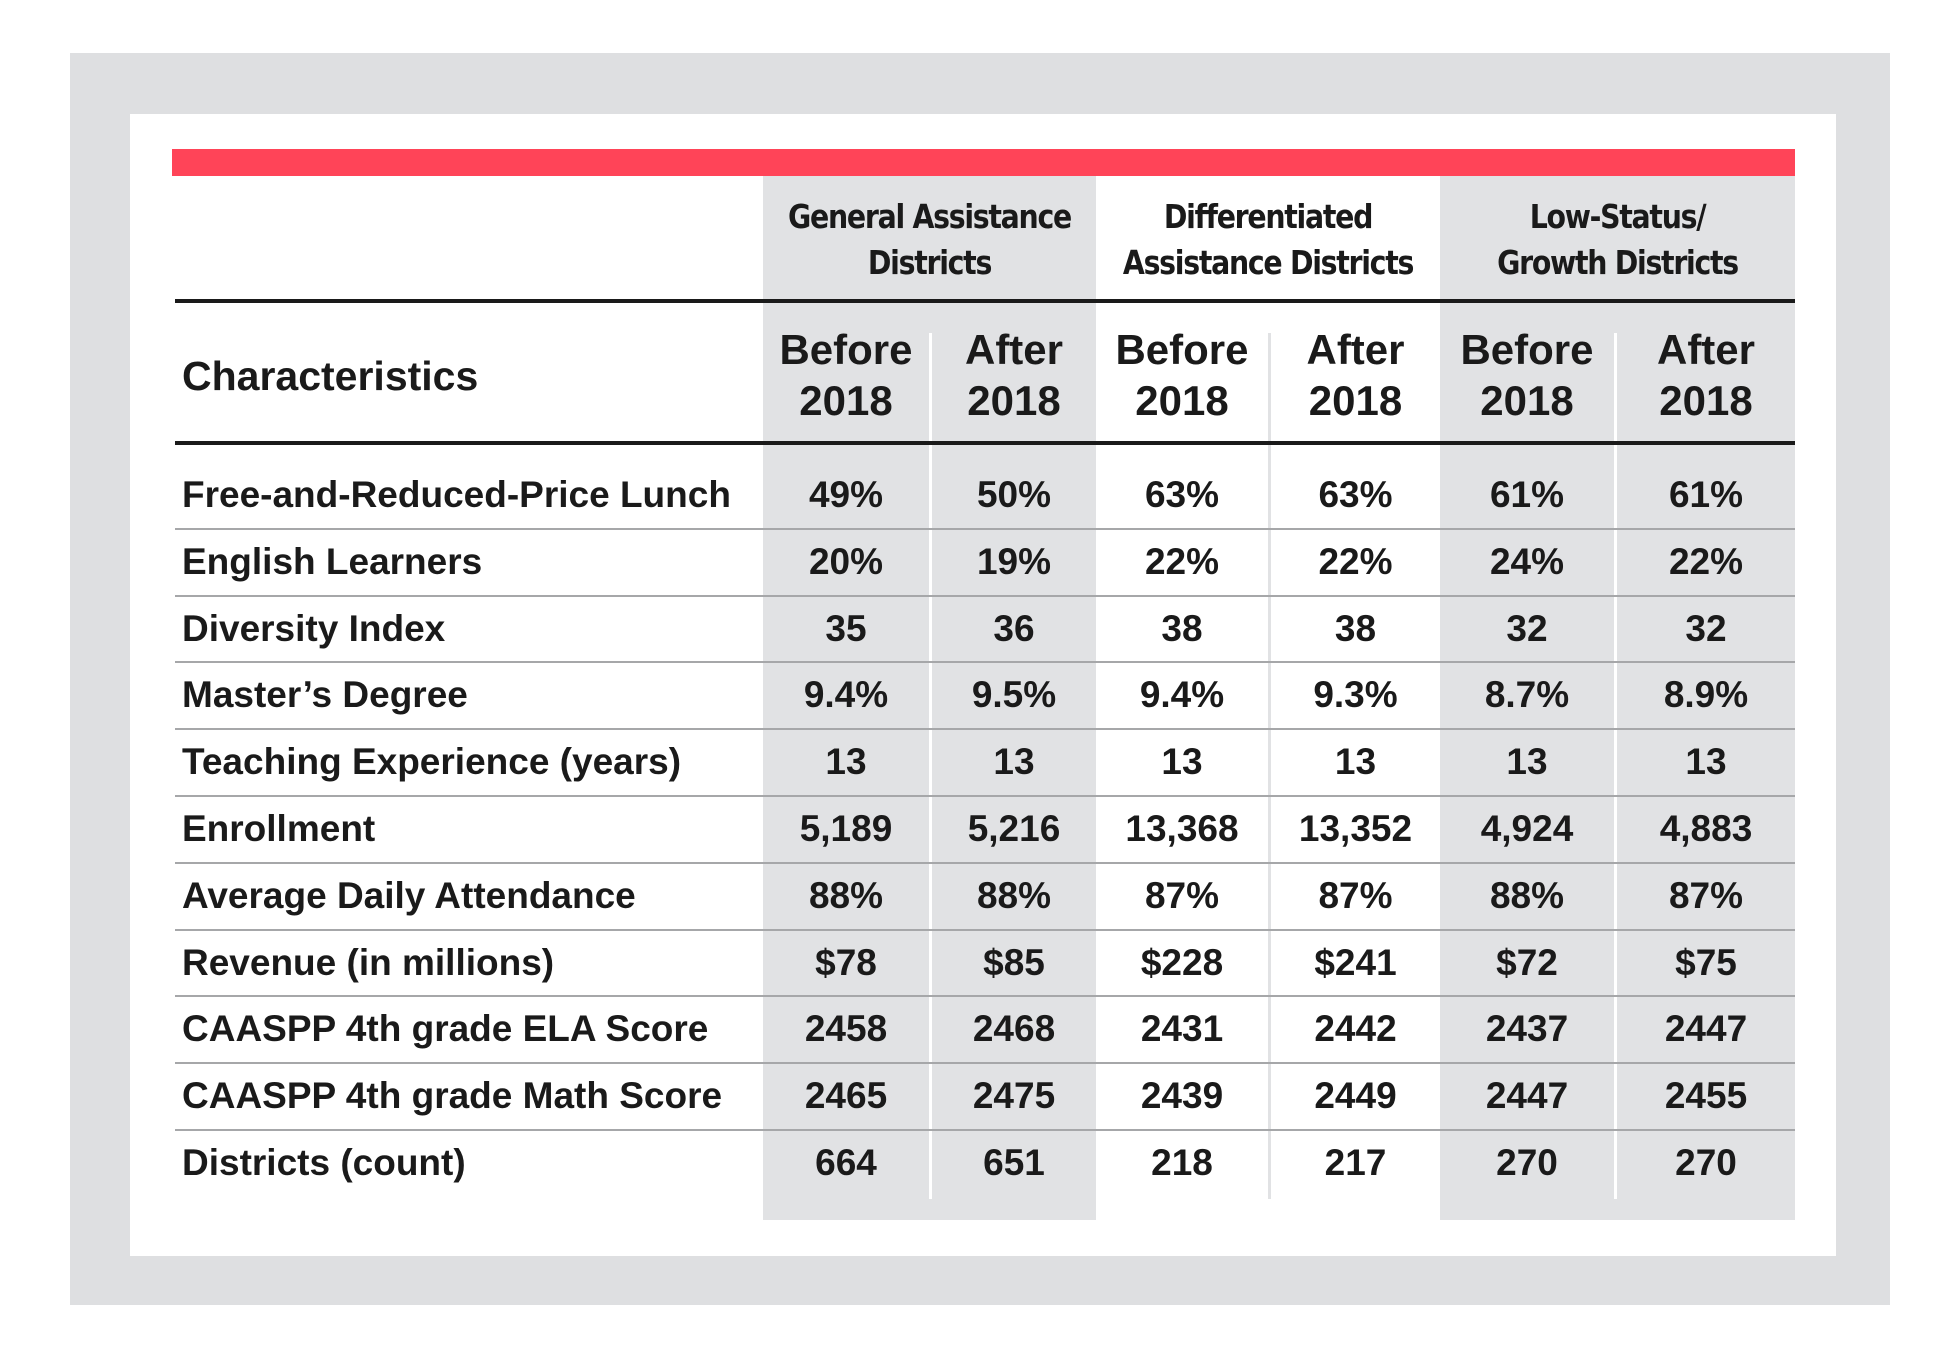 Image resolution: width=1950 pixels, height=1351 pixels. I want to click on header-rule-bottom, so click(985, 443).